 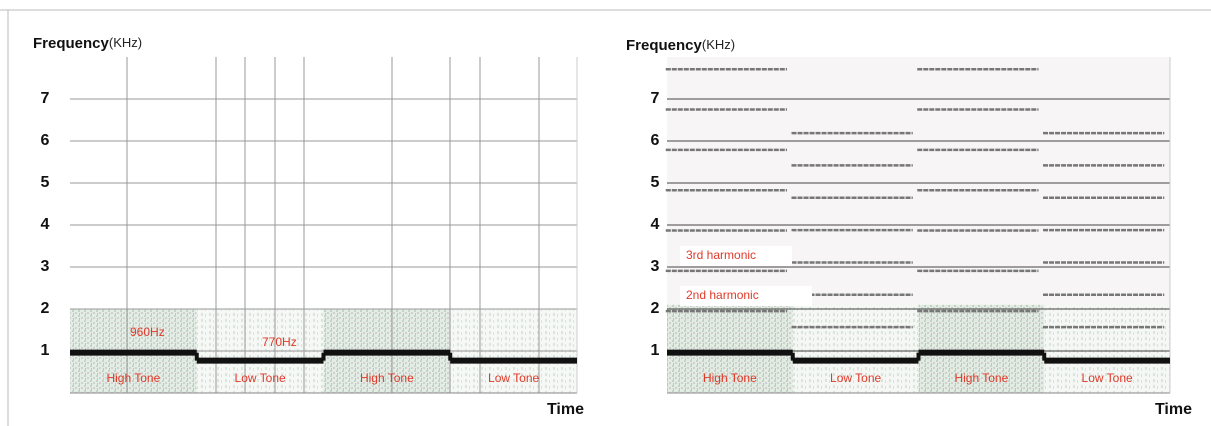 I want to click on annotation: 3rd harmonic, so click(x=721, y=255).